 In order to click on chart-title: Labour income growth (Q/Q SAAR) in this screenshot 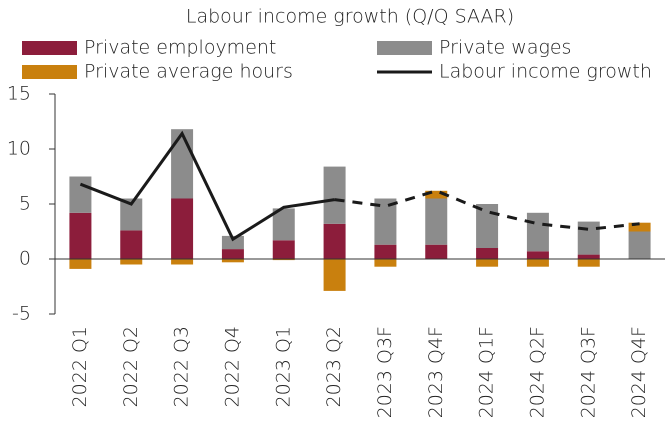, I will do `click(350, 17)`.